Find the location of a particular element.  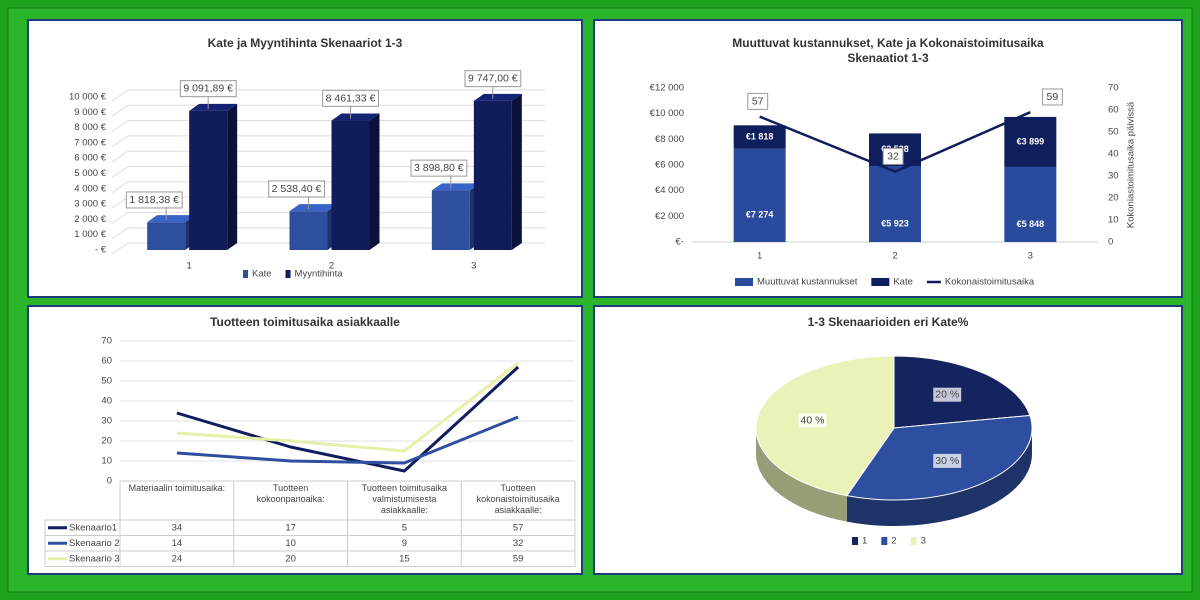

y-tick-label: - € is located at coordinates (101, 250).